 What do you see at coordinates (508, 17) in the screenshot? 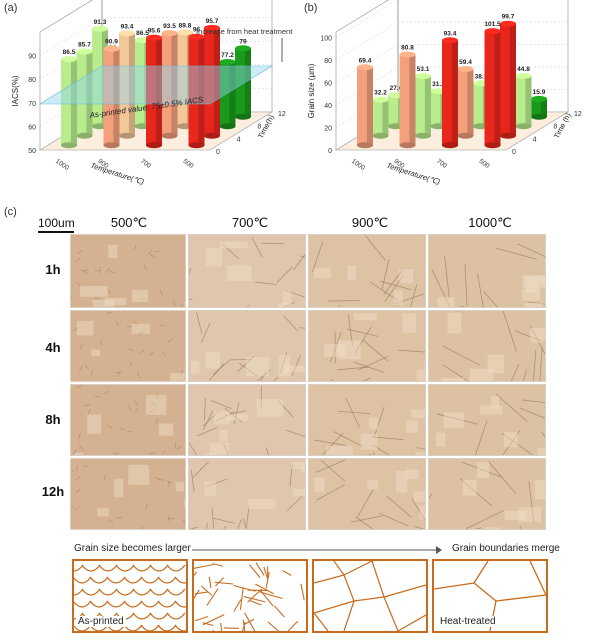
I see `value-label: 99.7` at bounding box center [508, 17].